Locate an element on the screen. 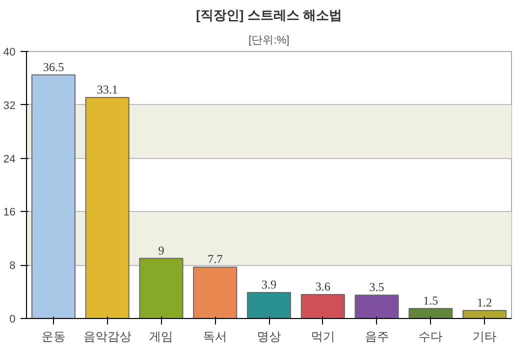 The width and height of the screenshot is (520, 350). data-label: 7.7 is located at coordinates (215, 259).